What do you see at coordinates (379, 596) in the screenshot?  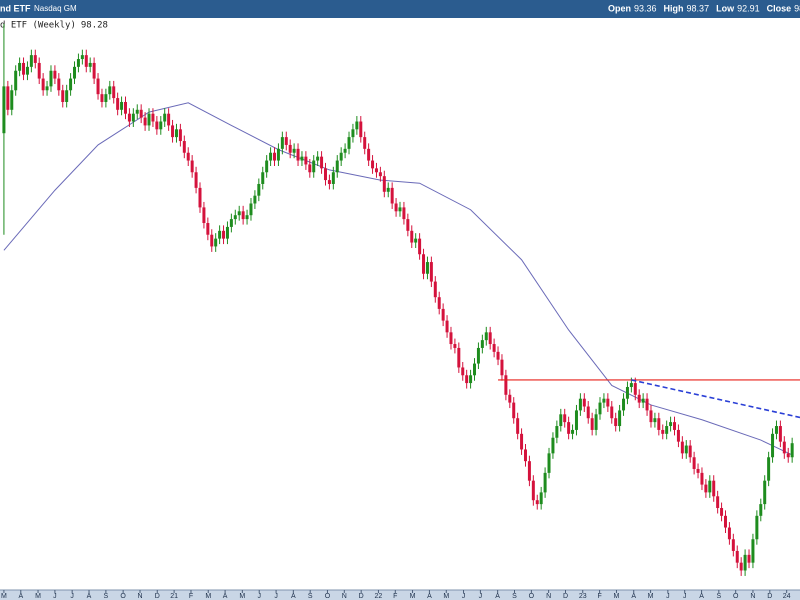 I see `x-tick-label: 22` at bounding box center [379, 596].